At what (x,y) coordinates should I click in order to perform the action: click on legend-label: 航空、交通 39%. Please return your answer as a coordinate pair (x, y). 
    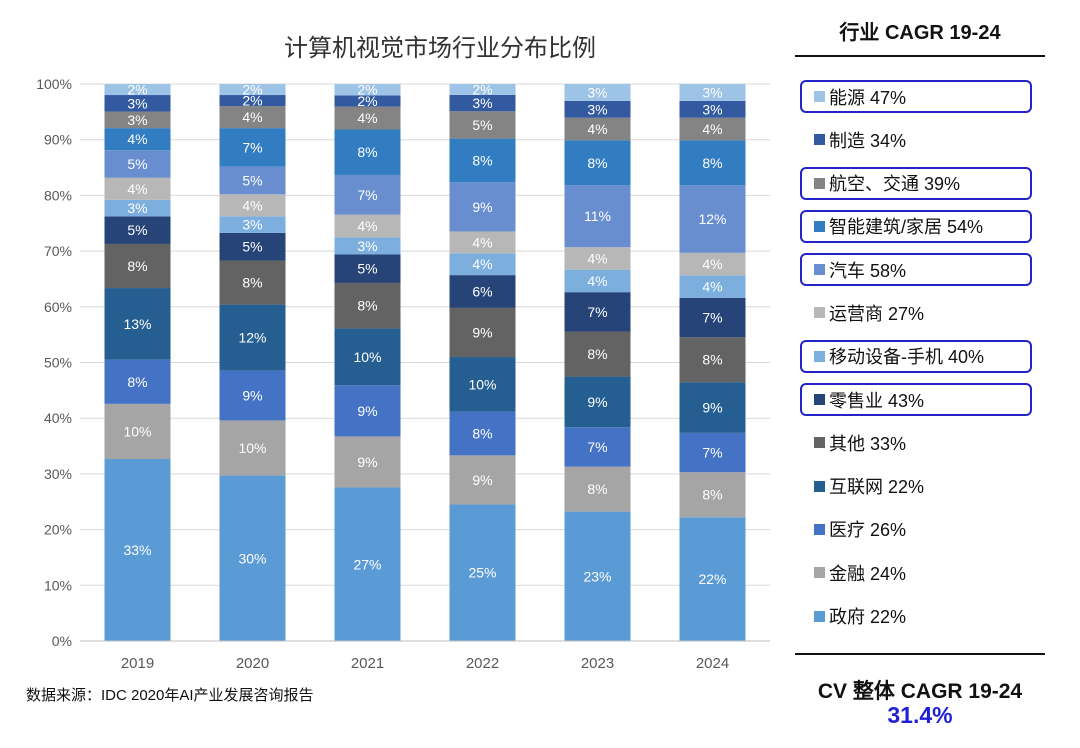
    Looking at the image, I should click on (895, 184).